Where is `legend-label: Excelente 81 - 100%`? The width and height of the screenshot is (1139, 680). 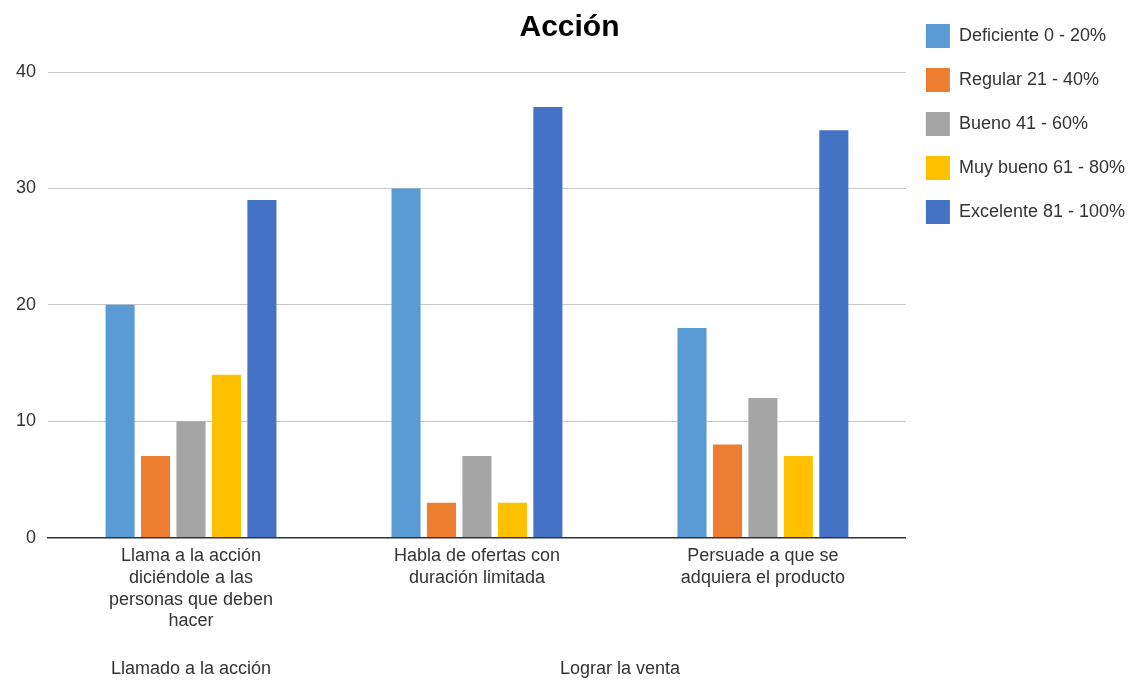 legend-label: Excelente 81 - 100% is located at coordinates (1041, 210).